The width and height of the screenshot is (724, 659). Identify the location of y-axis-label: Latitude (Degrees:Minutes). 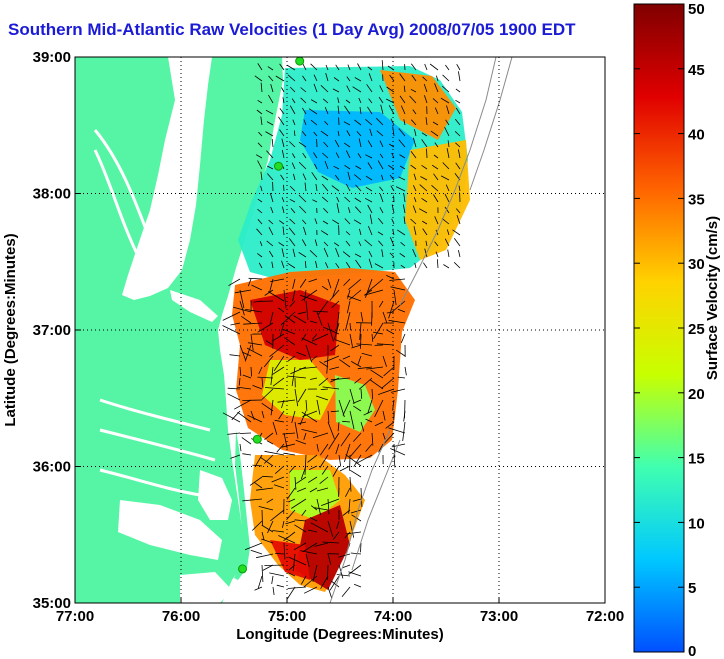
(10, 329).